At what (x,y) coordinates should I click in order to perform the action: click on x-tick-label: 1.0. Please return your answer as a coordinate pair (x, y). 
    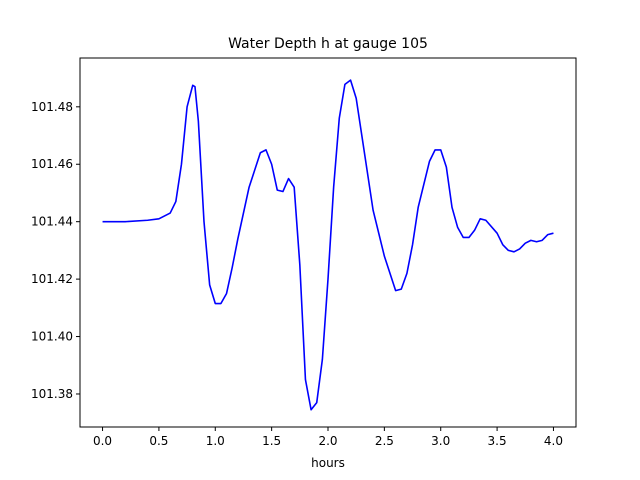
    Looking at the image, I should click on (215, 441).